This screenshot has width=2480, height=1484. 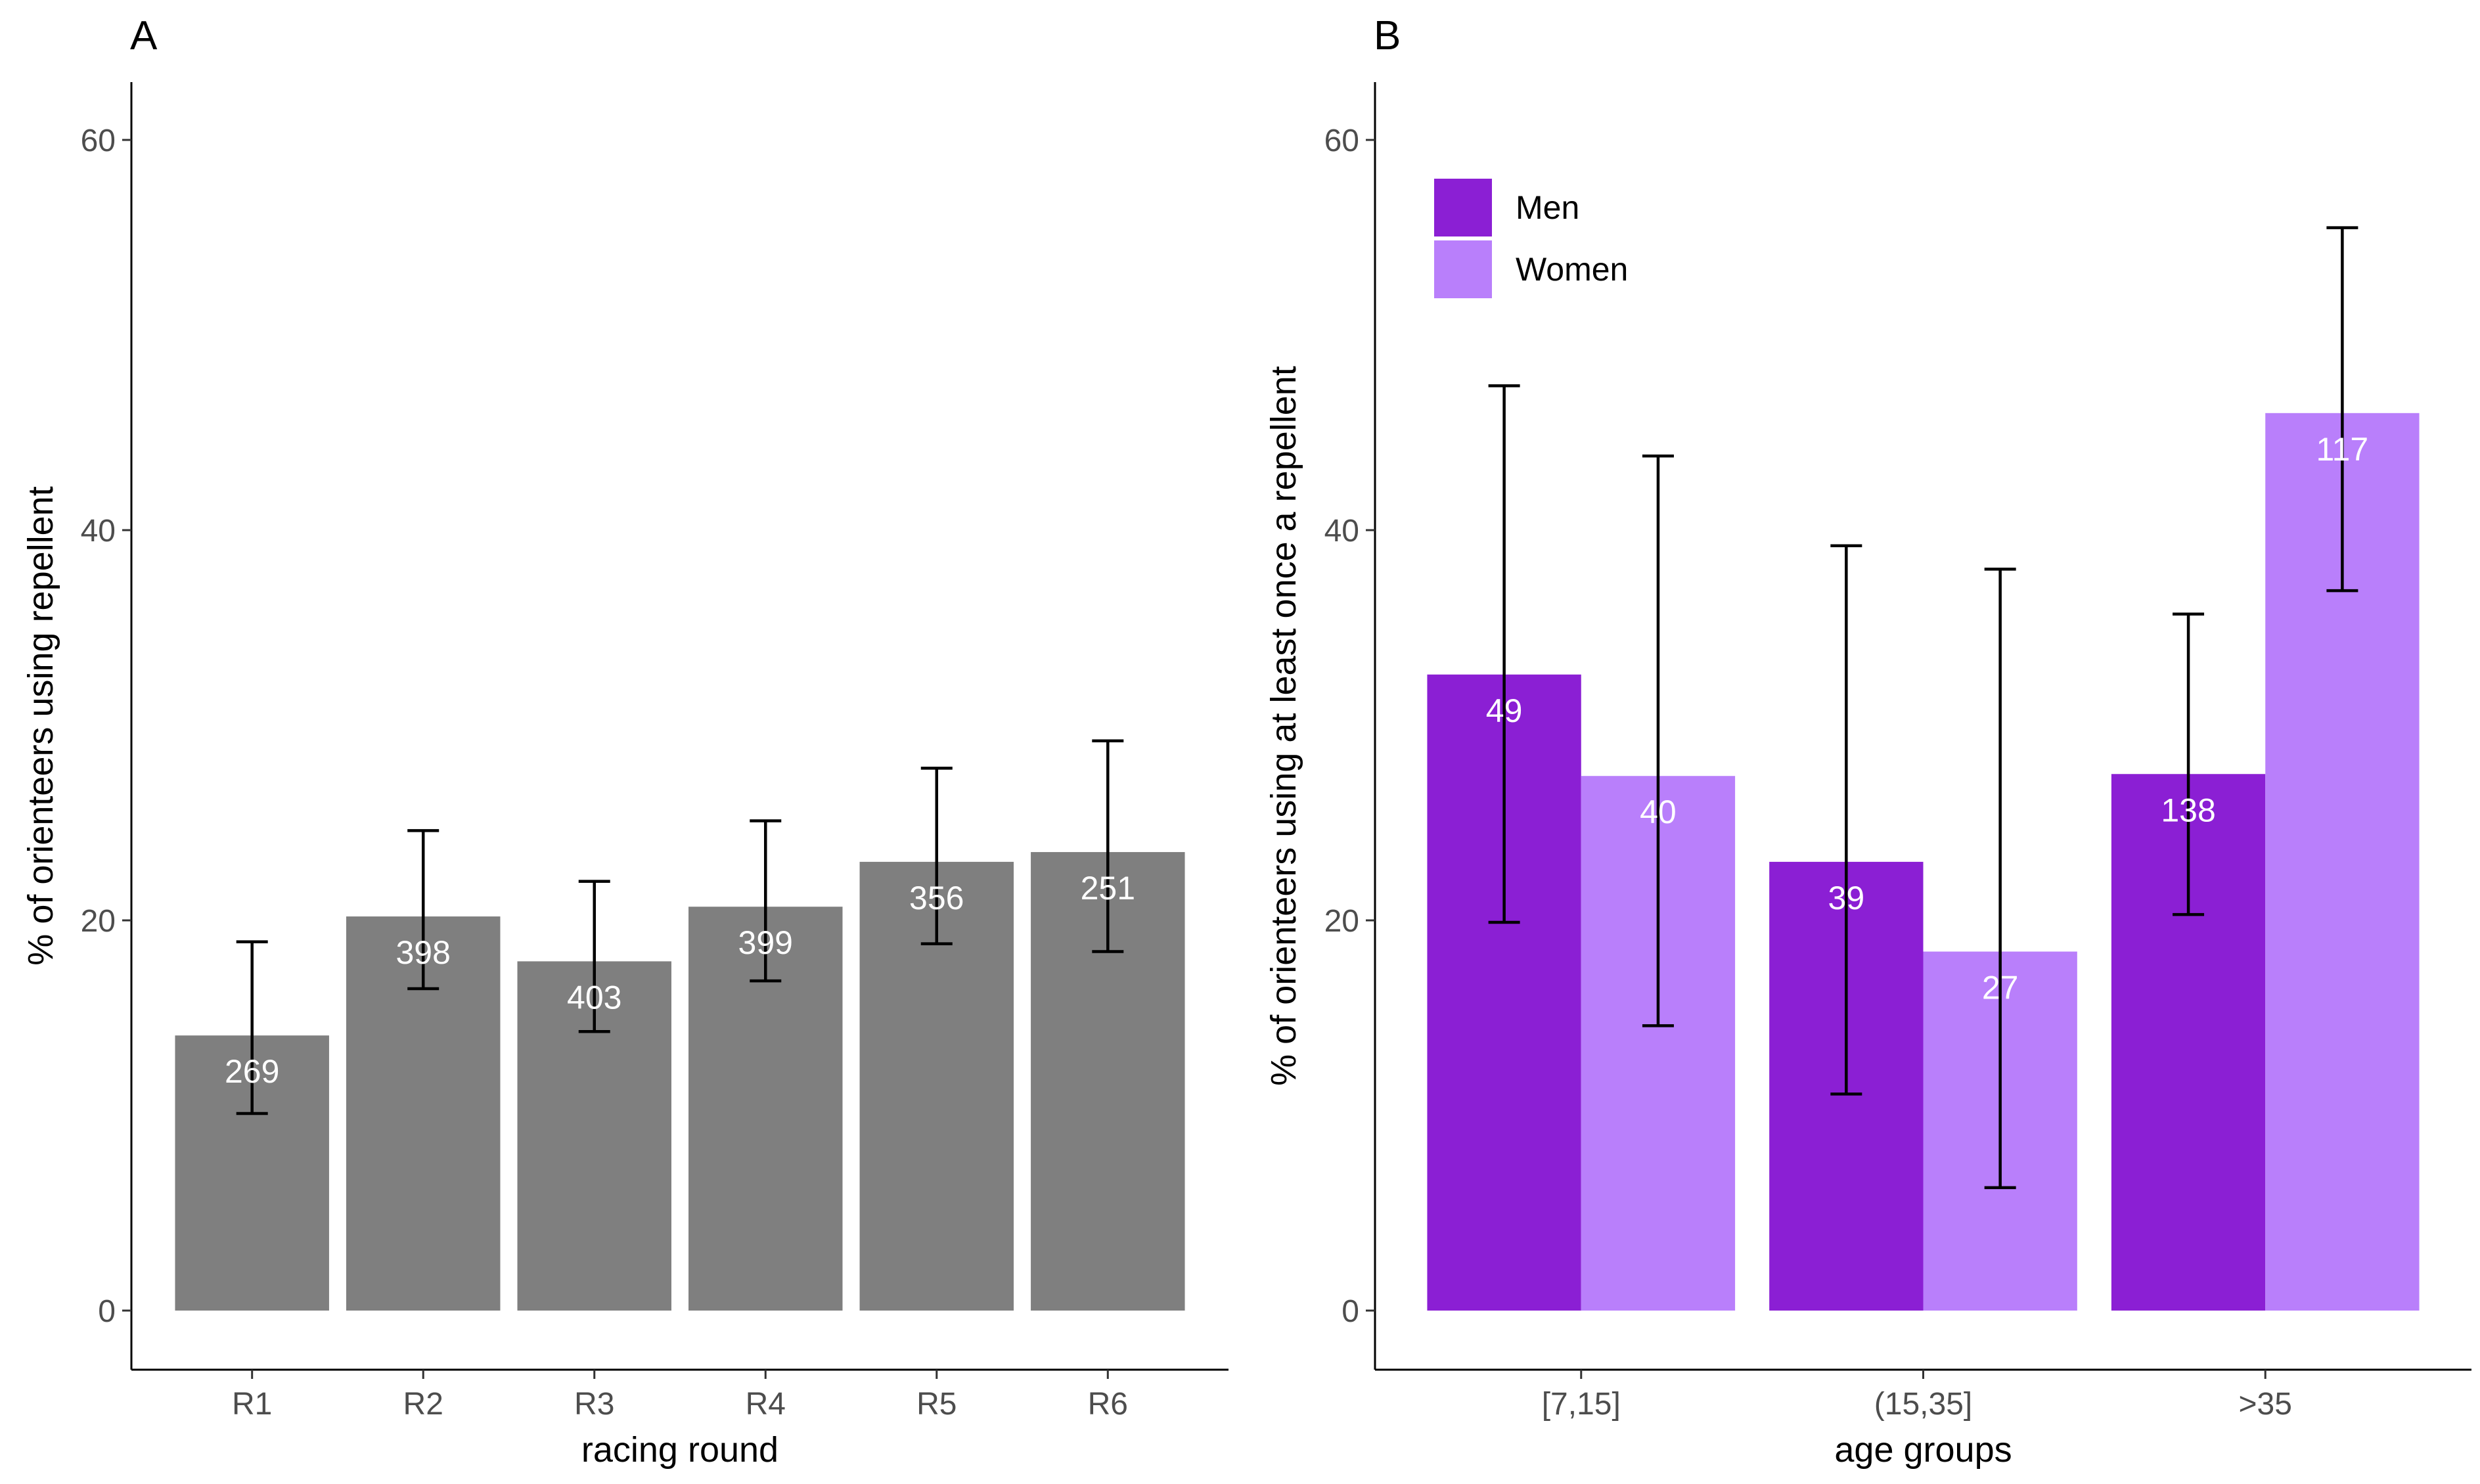 I want to click on x-tick-label-B-2: >35, so click(x=2265, y=1404).